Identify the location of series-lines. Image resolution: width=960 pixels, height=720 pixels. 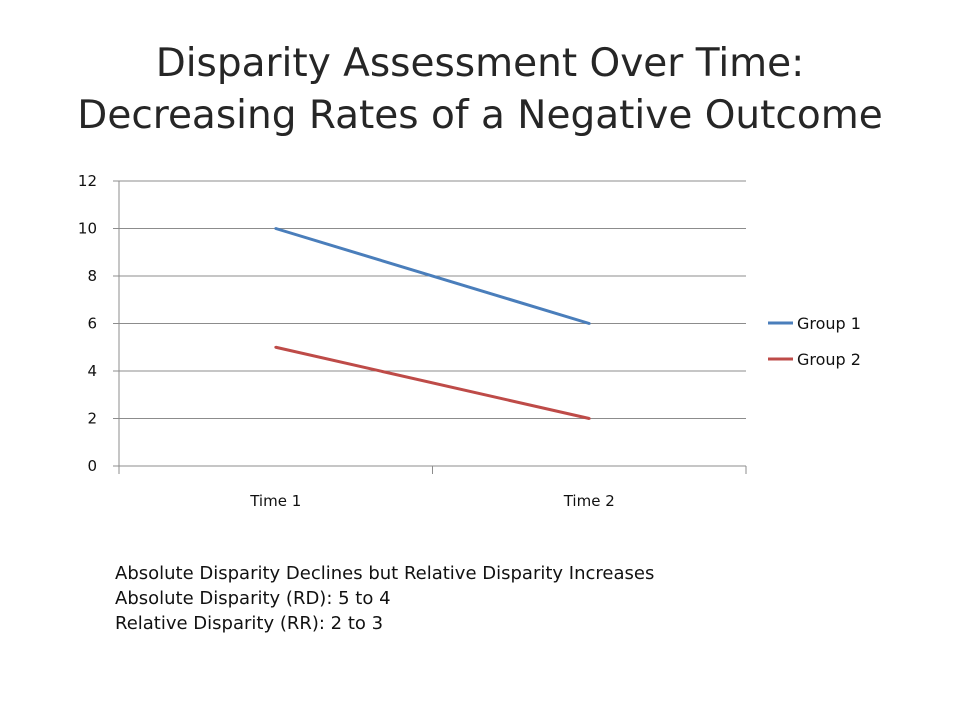
(432, 323).